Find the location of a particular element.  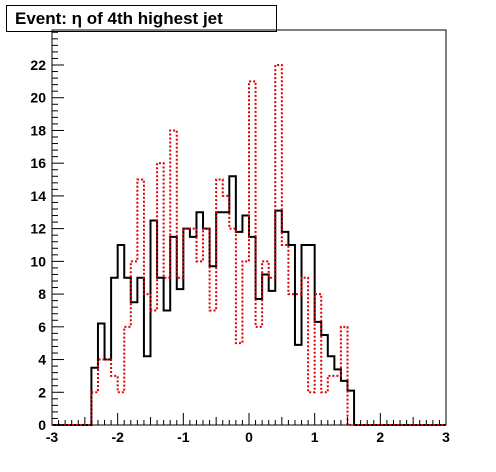

y-tick-label: 2 is located at coordinates (42, 392).